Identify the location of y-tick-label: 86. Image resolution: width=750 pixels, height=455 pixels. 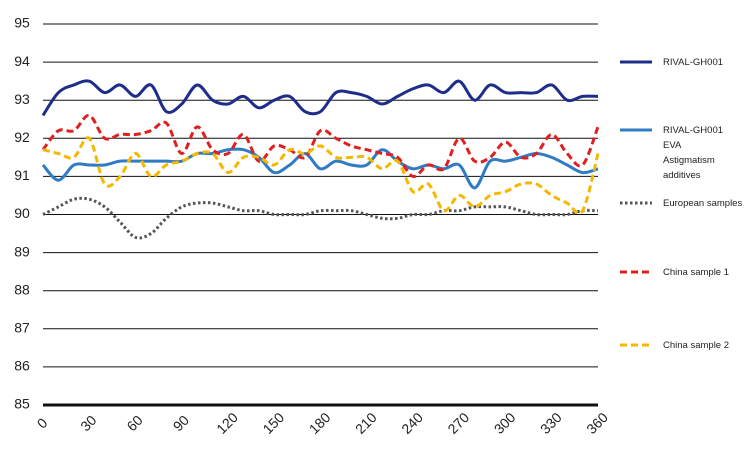
(22, 366).